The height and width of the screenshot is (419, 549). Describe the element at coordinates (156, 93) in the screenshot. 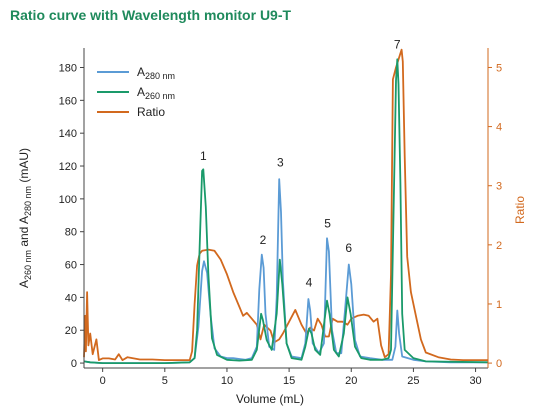

I see `legend-entry: A260 nm` at that location.